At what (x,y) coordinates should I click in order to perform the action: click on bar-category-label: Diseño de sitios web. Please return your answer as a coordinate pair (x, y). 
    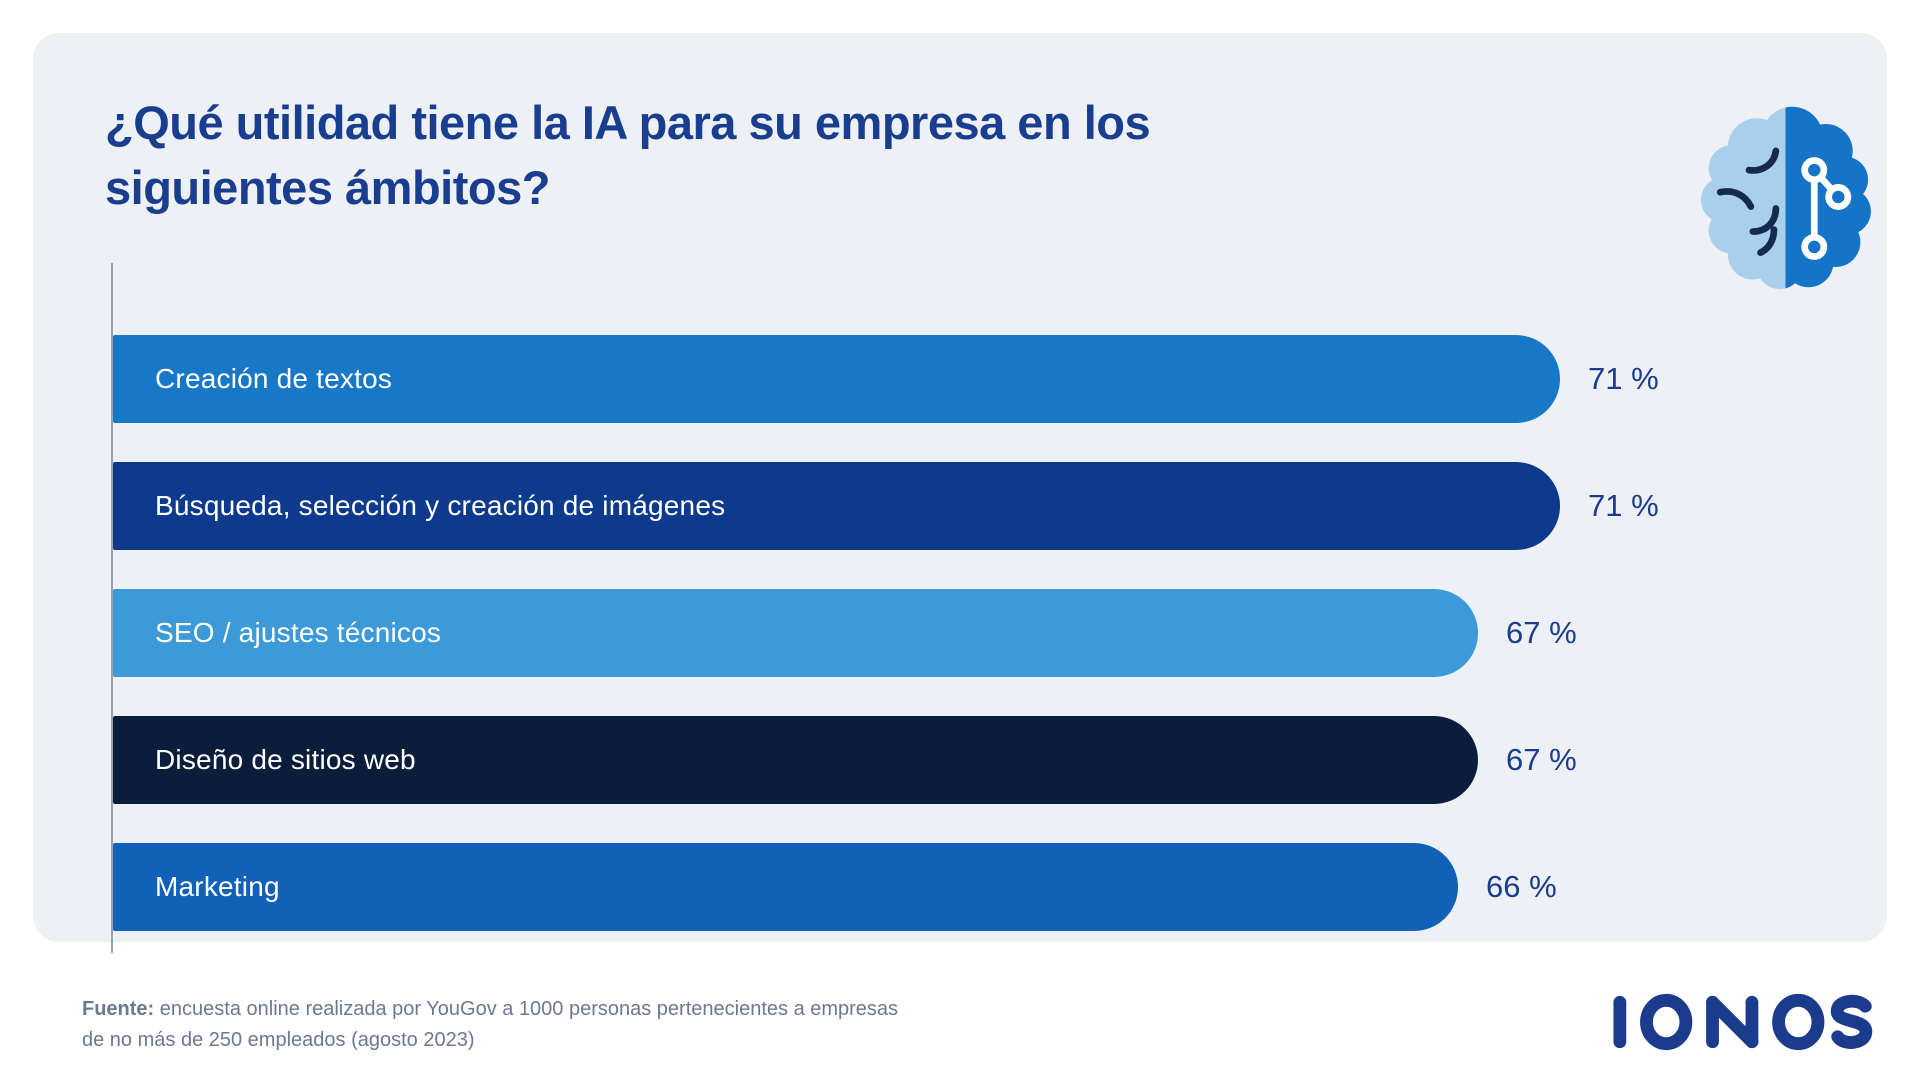
    Looking at the image, I should click on (285, 759).